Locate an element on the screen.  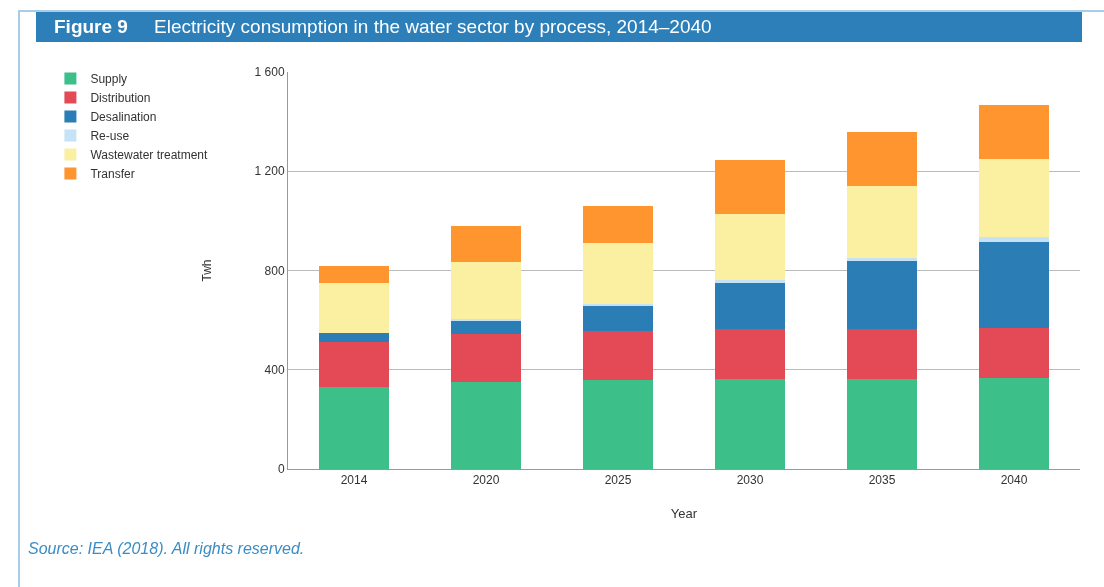
y-axis-title: Twh is located at coordinates (206, 270).